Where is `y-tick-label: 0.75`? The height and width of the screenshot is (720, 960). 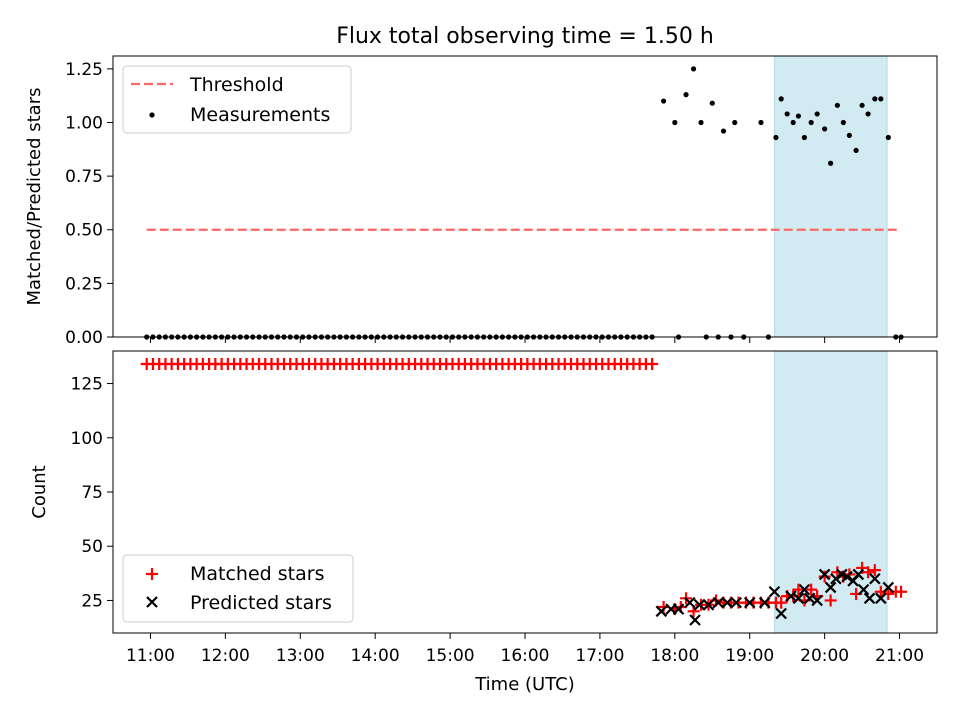 y-tick-label: 0.75 is located at coordinates (84, 177).